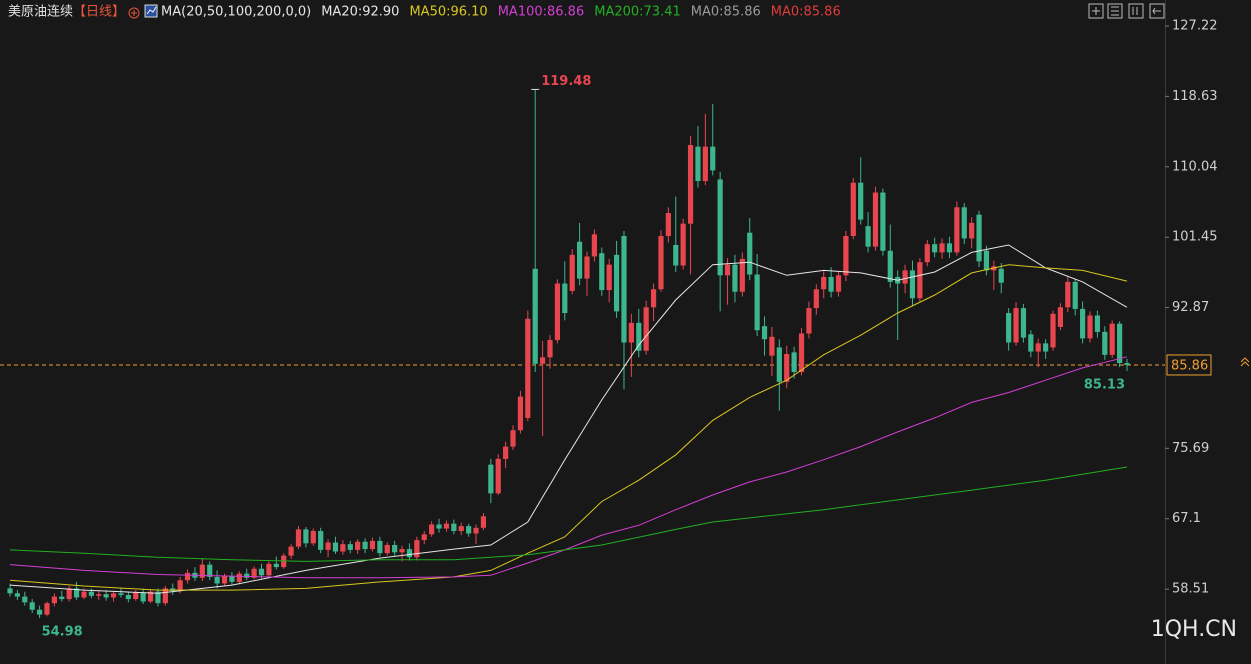 This screenshot has width=1251, height=664. Describe the element at coordinates (1195, 25) in the screenshot. I see `y-tick-label: 127.22` at that location.